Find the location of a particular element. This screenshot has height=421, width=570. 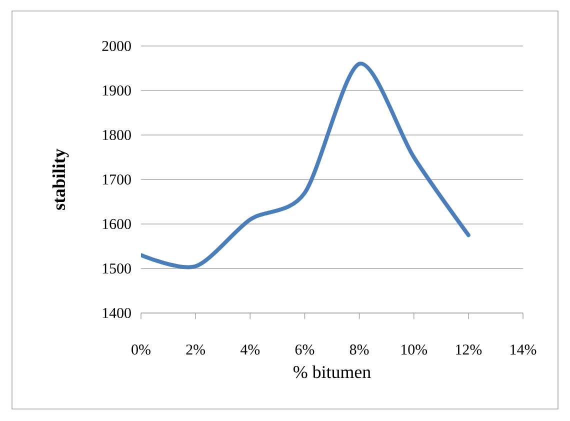

y-tick-label: 1700 is located at coordinates (116, 179).